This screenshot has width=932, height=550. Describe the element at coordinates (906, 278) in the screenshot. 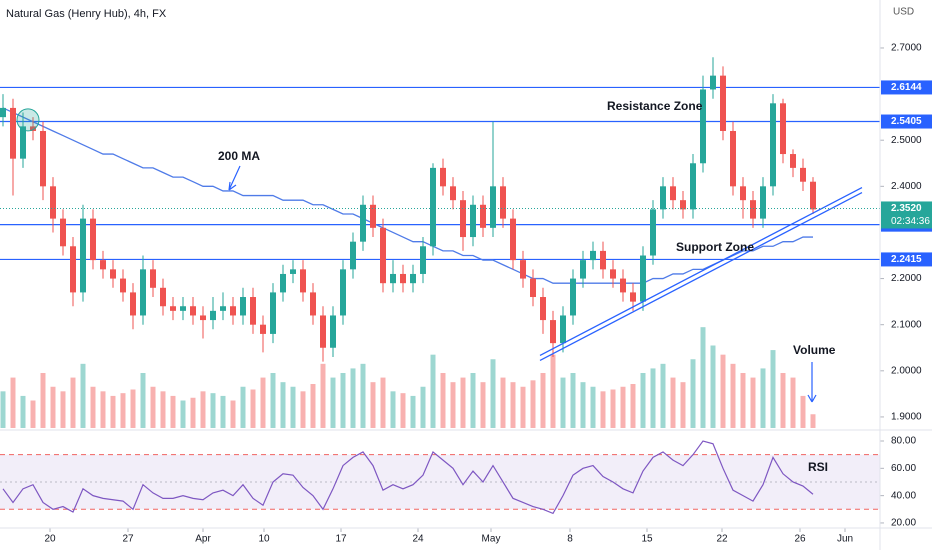

I see `y-tick-label: 2.2000` at that location.